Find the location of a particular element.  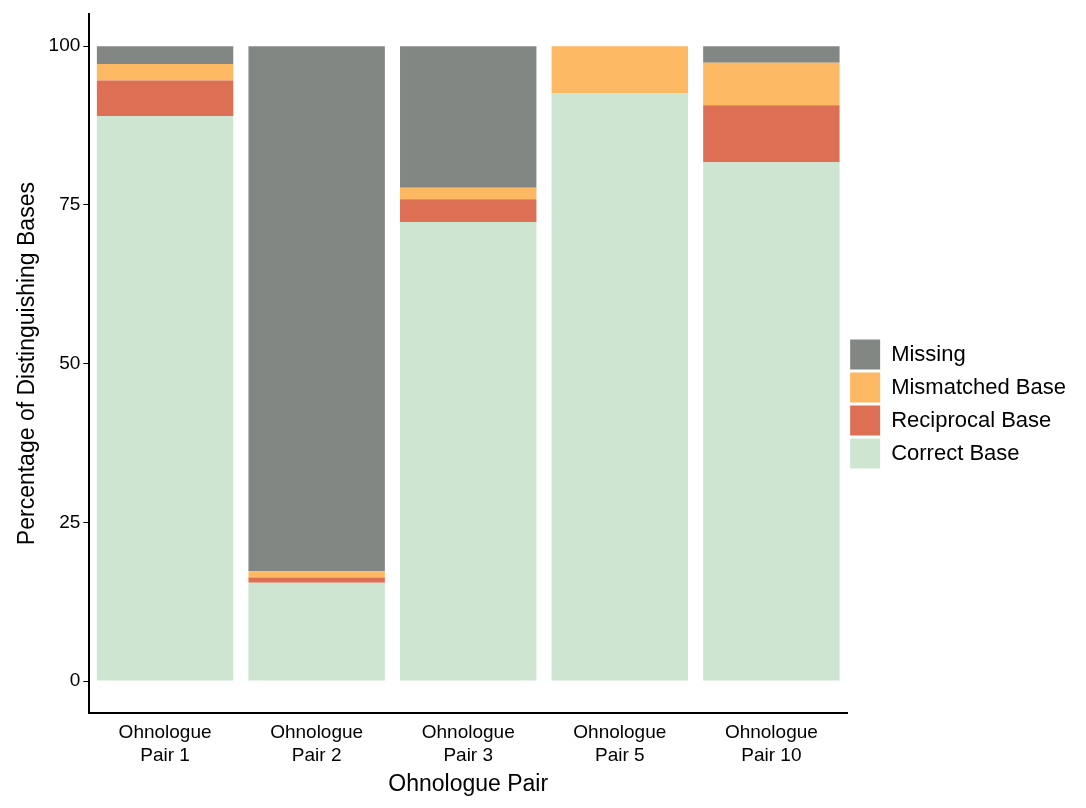

legend-label: Correct Base is located at coordinates (955, 452).